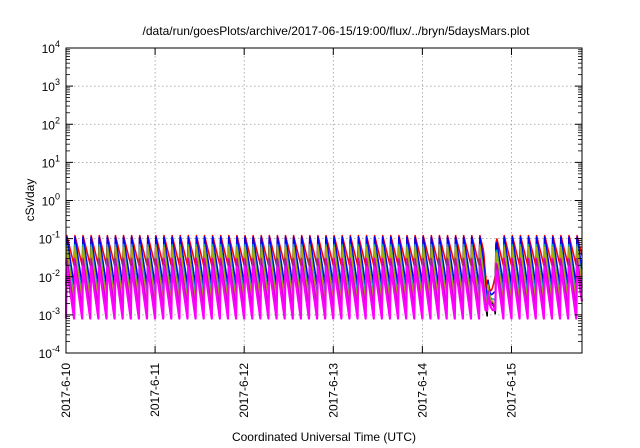 This screenshot has height=448, width=640. I want to click on x-tick-label: 2017-6-15, so click(511, 390).